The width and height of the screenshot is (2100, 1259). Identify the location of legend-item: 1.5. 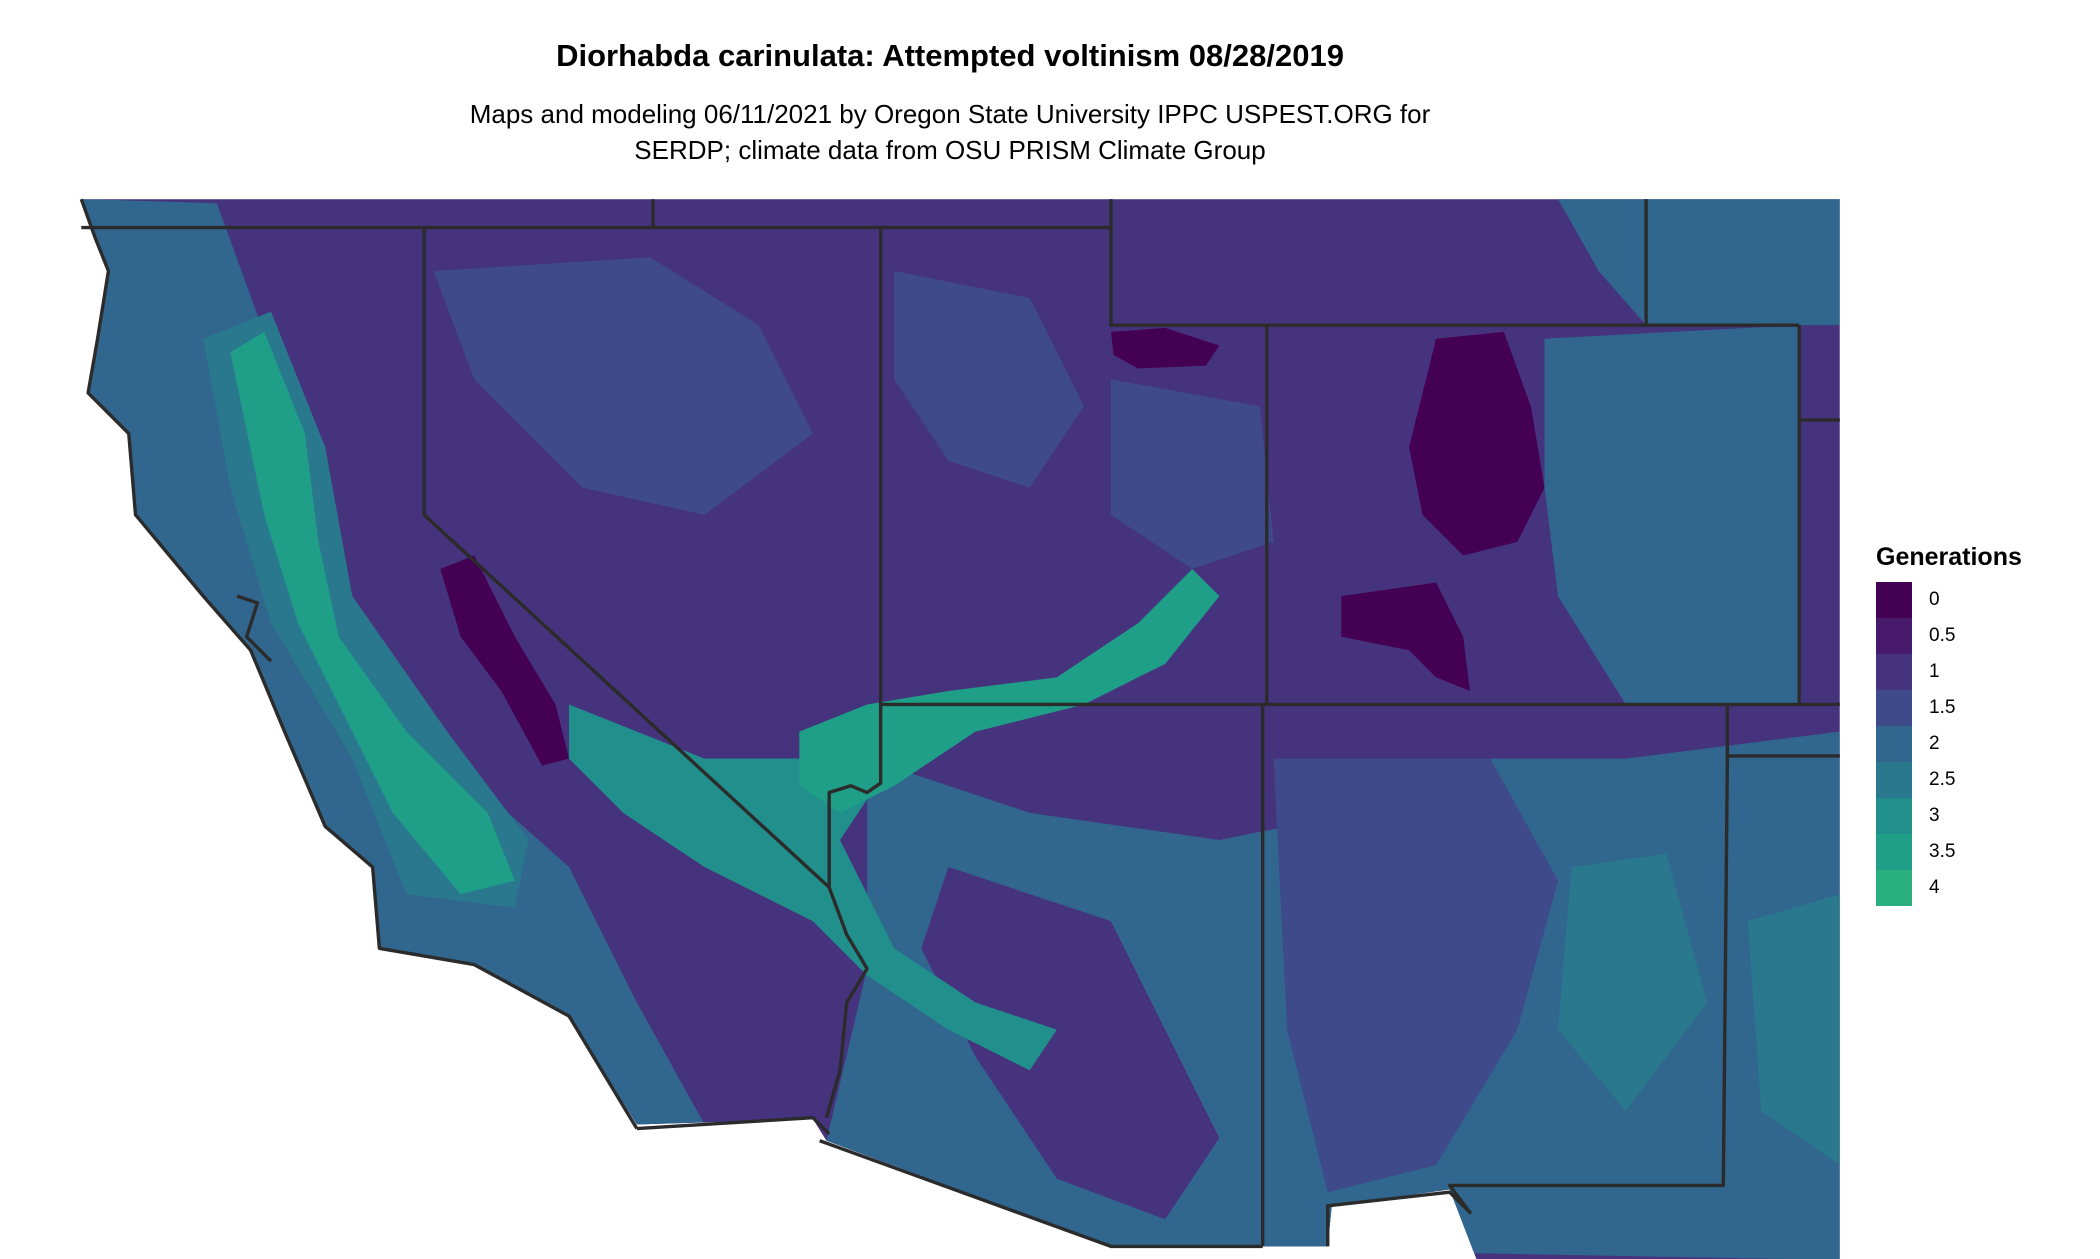
(1949, 708).